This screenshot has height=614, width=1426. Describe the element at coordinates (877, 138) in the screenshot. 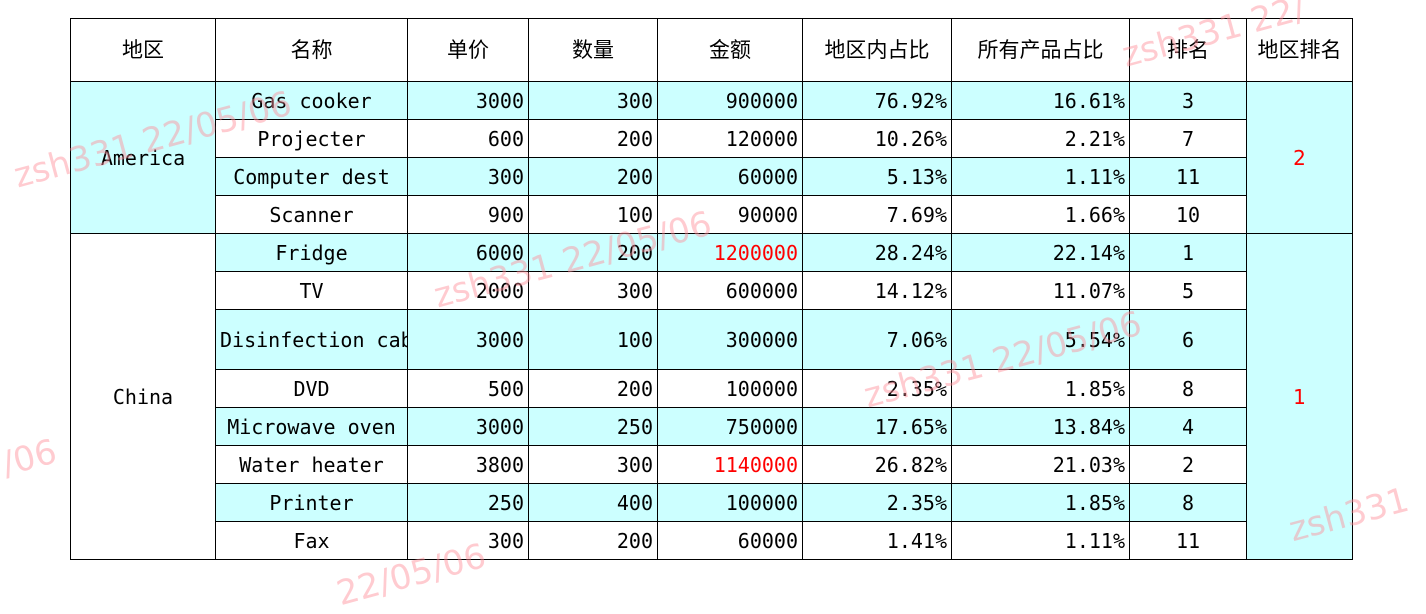

I see `region-pct-cell: 10.26%` at that location.